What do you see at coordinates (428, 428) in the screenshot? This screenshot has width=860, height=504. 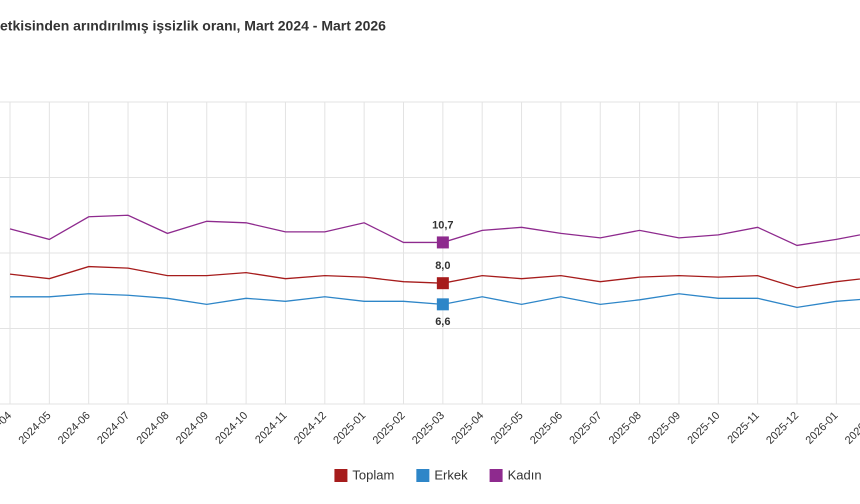 I see `x-tick-label: 2025-03` at bounding box center [428, 428].